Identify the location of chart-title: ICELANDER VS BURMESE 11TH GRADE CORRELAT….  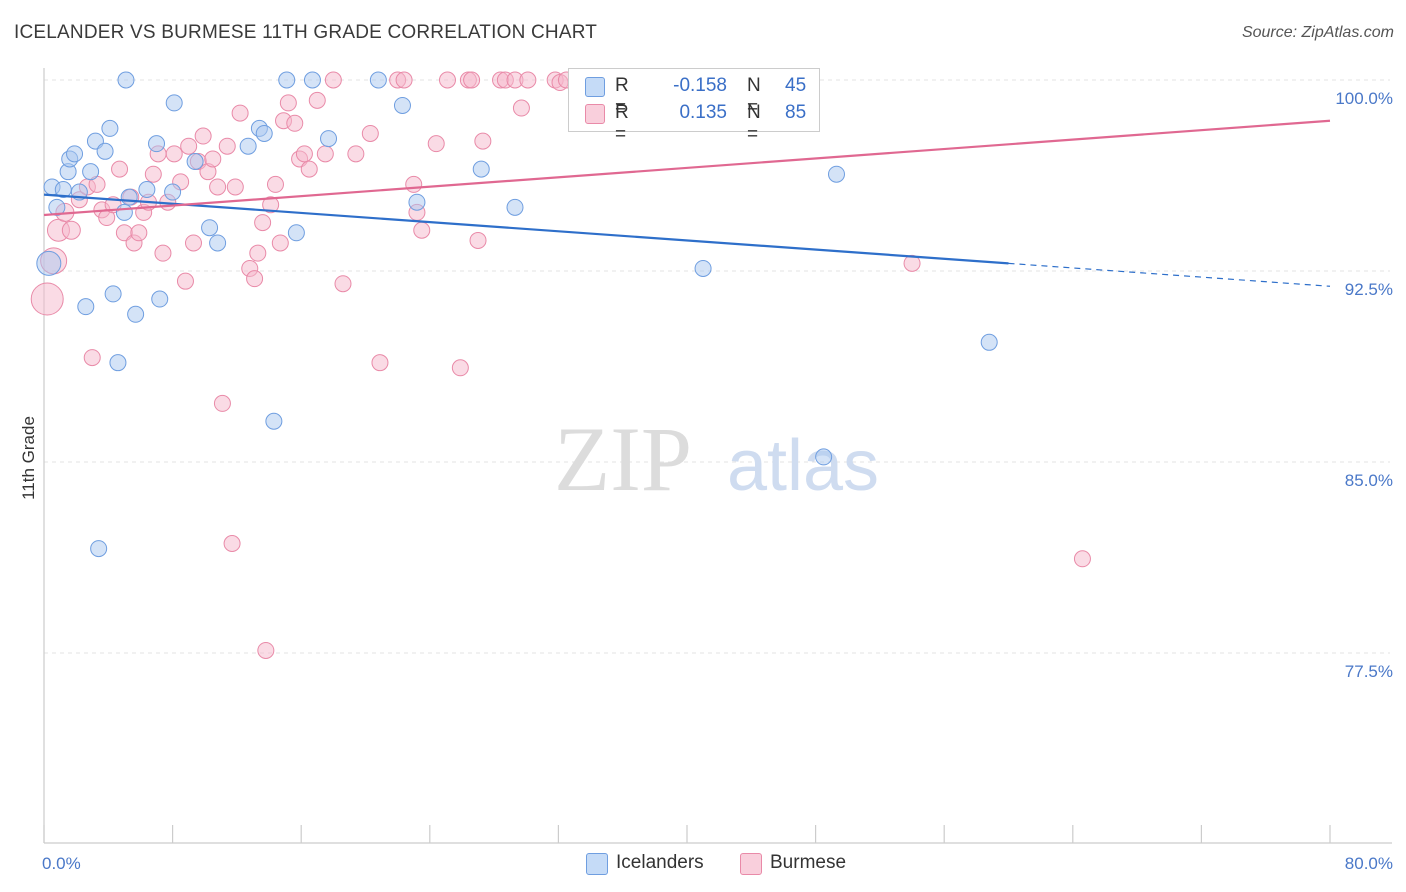
(306, 32).